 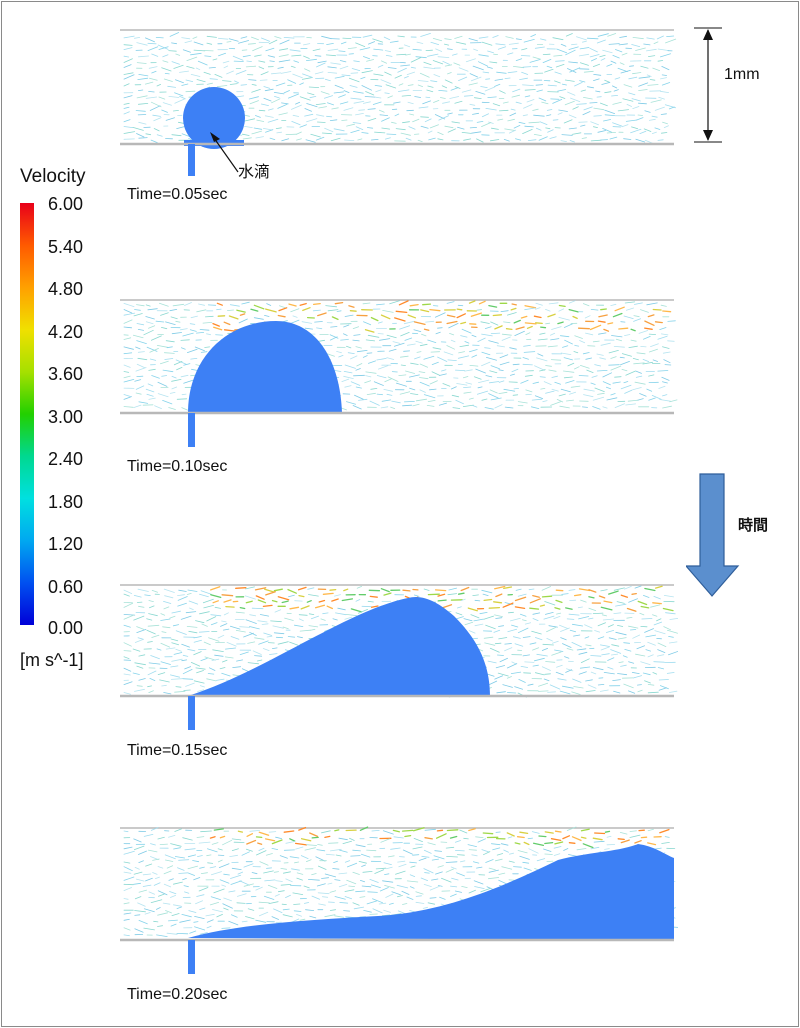 What do you see at coordinates (66, 247) in the screenshot?
I see `legend-tick: 5.40` at bounding box center [66, 247].